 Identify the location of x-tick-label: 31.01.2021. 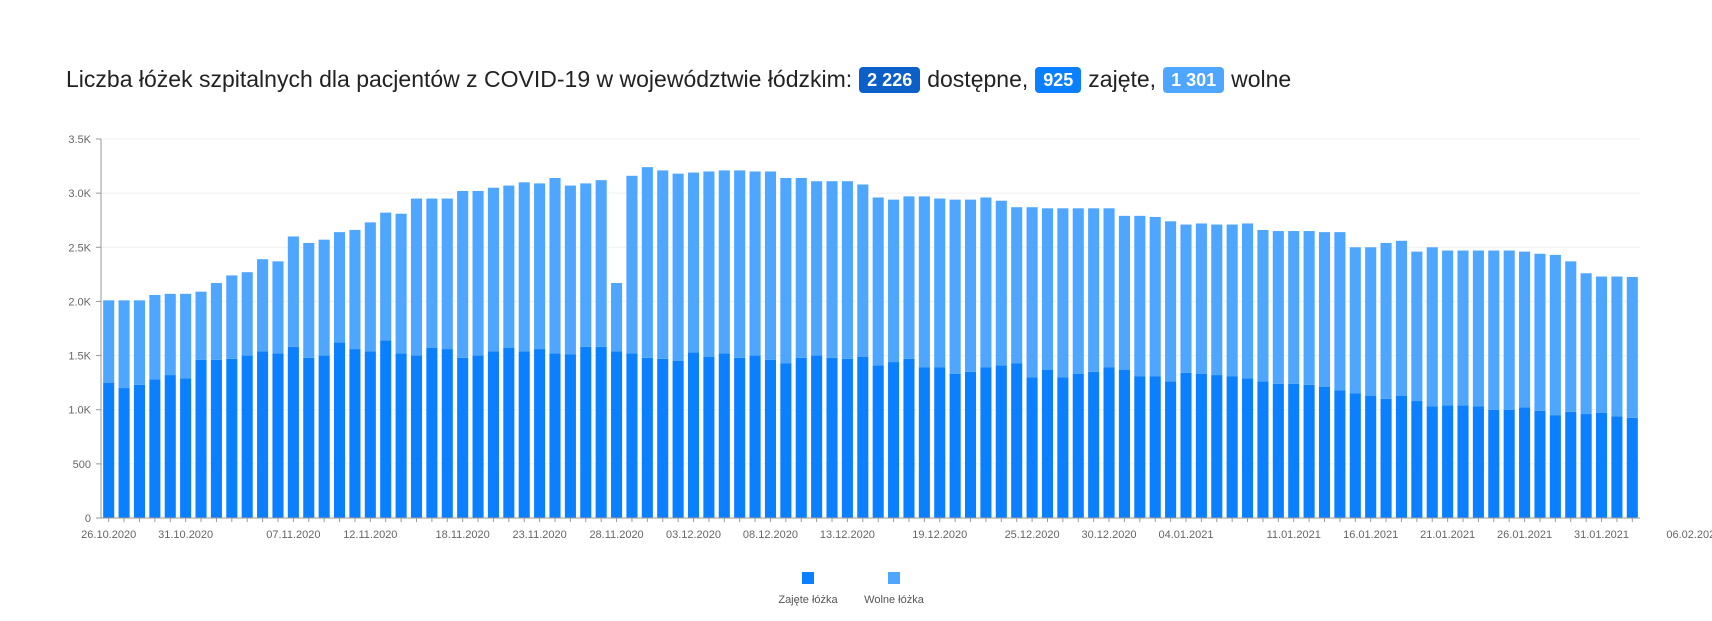
(1601, 535).